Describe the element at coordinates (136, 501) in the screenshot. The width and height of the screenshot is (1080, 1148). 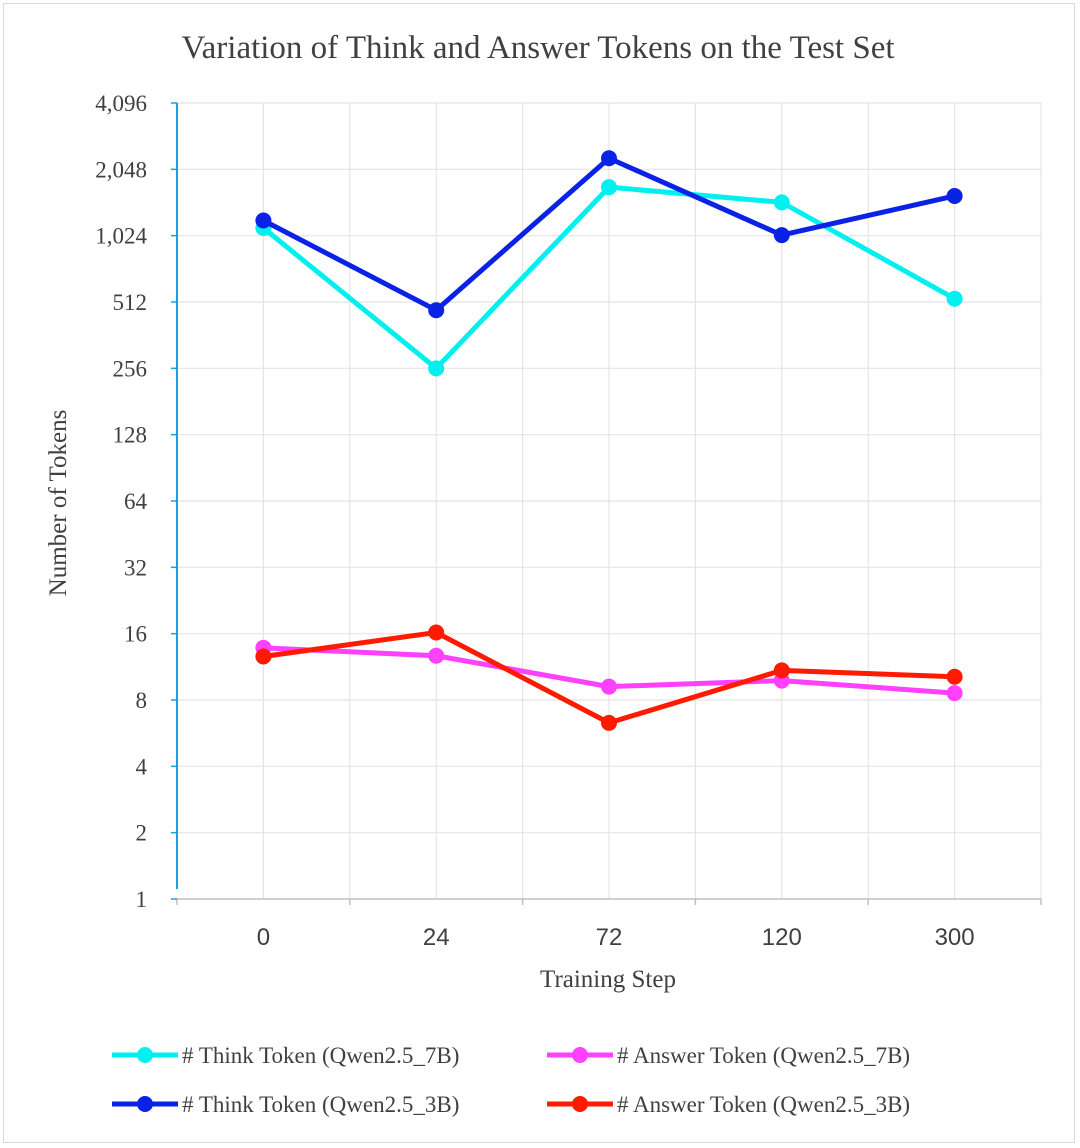
I see `y-tick-label: 64` at that location.